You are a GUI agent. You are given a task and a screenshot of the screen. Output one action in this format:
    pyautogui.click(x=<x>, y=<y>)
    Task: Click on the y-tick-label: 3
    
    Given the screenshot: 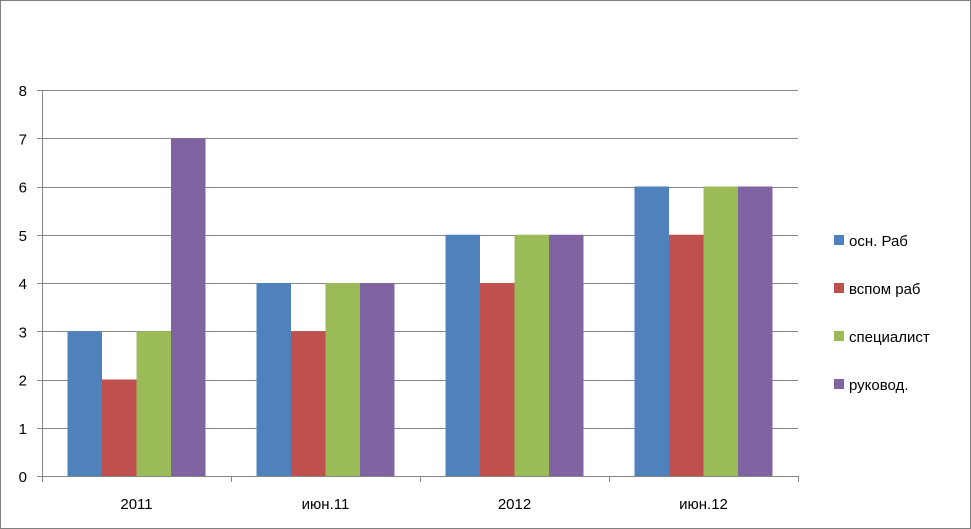 What is the action you would take?
    pyautogui.click(x=23, y=332)
    